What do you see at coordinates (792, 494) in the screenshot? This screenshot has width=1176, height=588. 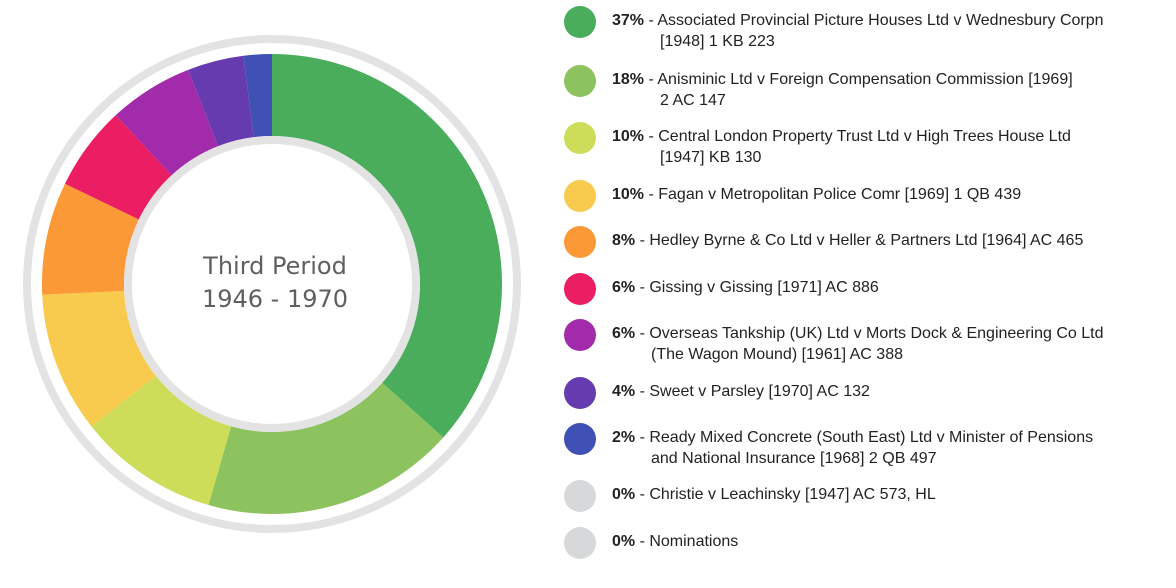 I see `legend-label: Christie v Leachinsky [1947] AC 573, HL` at bounding box center [792, 494].